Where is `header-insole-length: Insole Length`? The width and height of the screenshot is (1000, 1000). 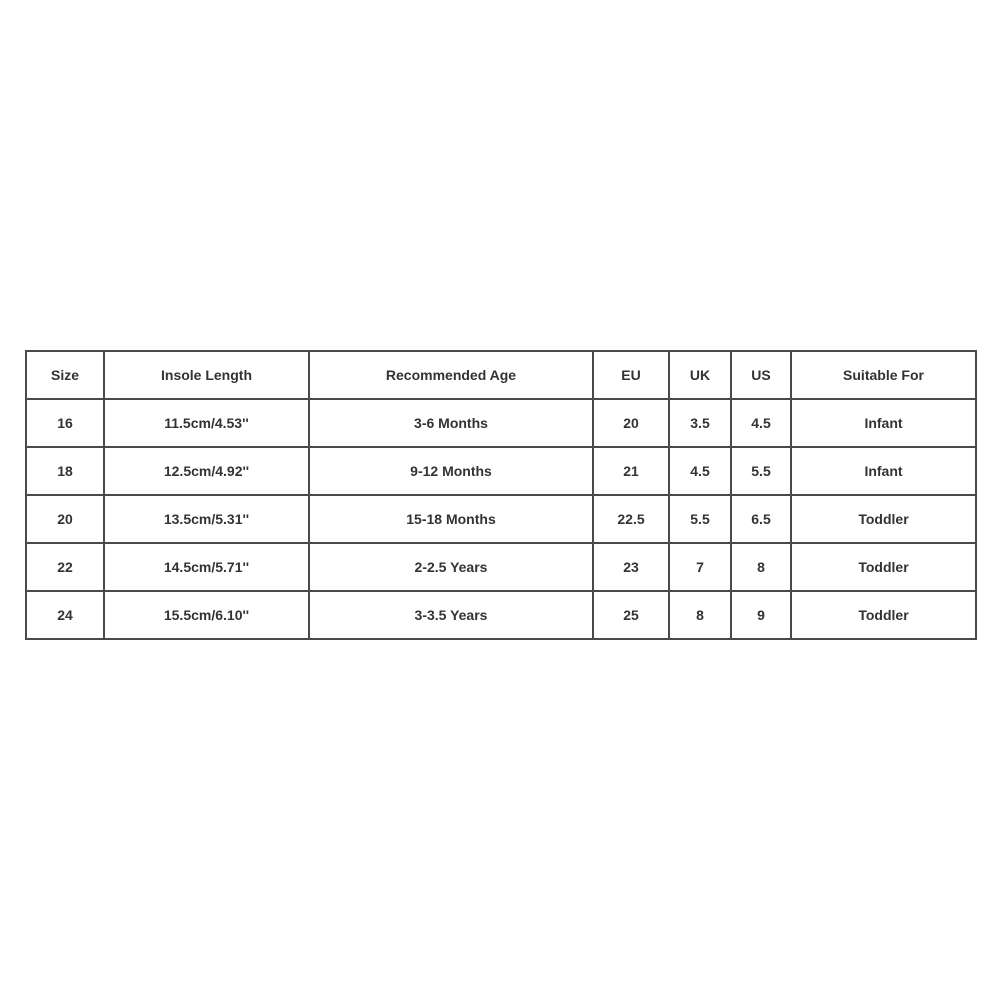
header-insole-length: Insole Length is located at coordinates (206, 375).